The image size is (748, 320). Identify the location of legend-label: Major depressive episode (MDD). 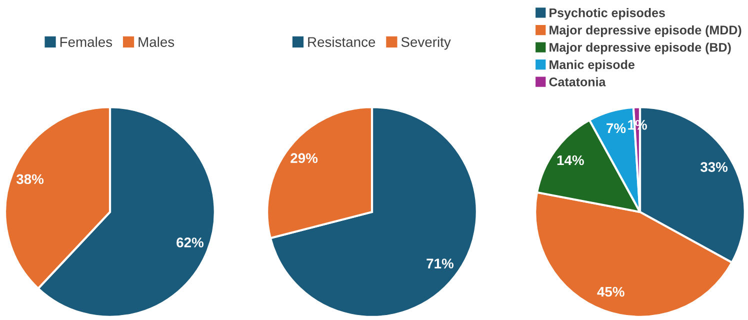
(646, 31).